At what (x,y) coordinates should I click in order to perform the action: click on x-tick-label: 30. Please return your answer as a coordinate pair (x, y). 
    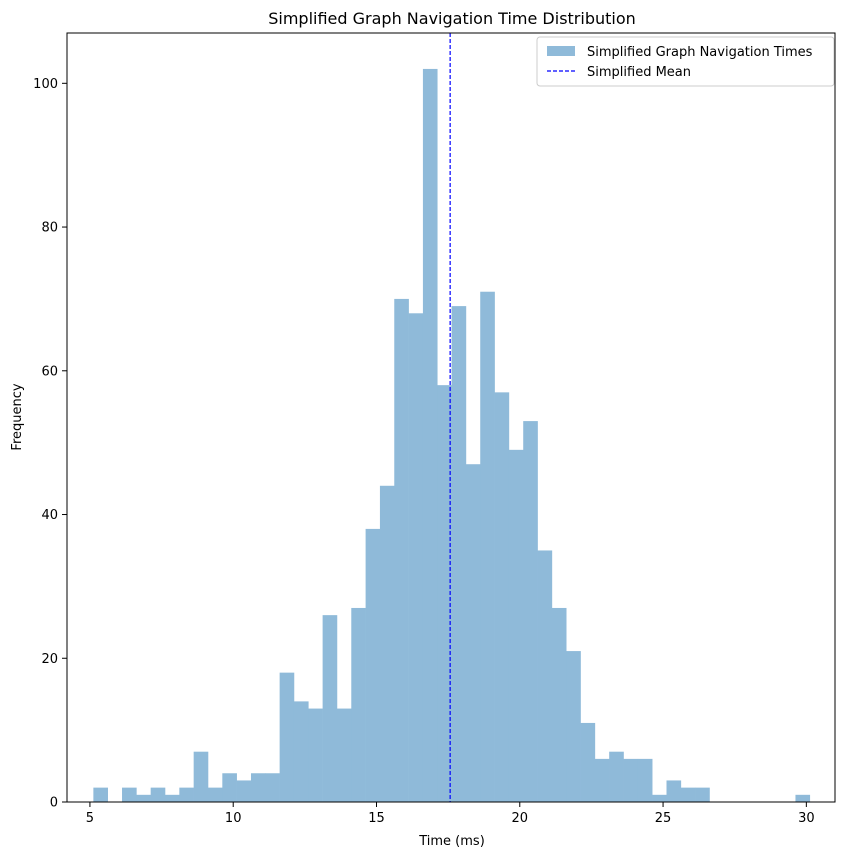
    Looking at the image, I should click on (806, 818).